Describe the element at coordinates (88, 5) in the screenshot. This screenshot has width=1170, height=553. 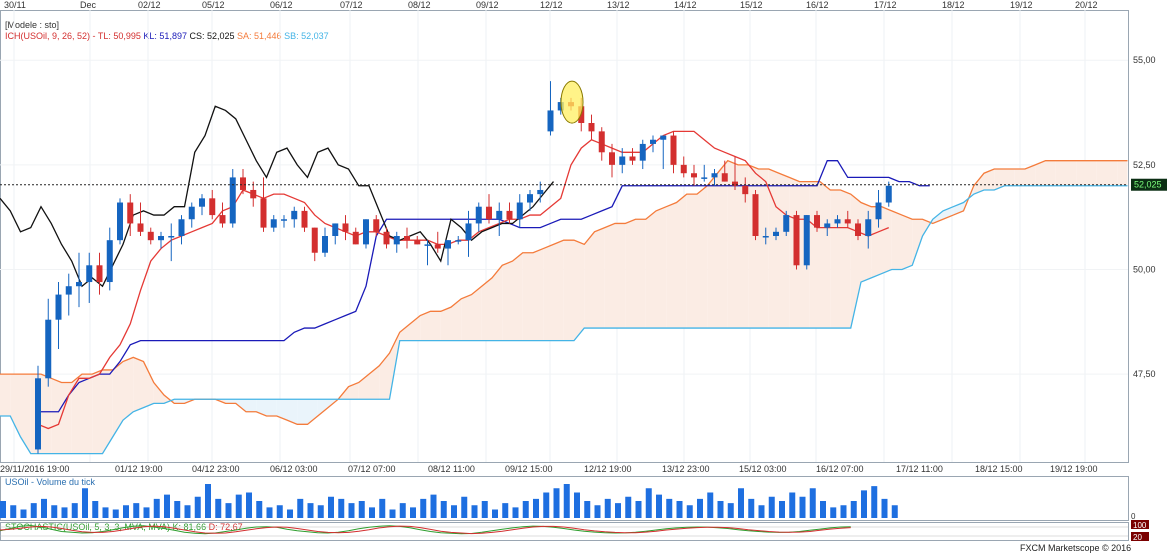
I see `top-axis-label: Dec` at that location.